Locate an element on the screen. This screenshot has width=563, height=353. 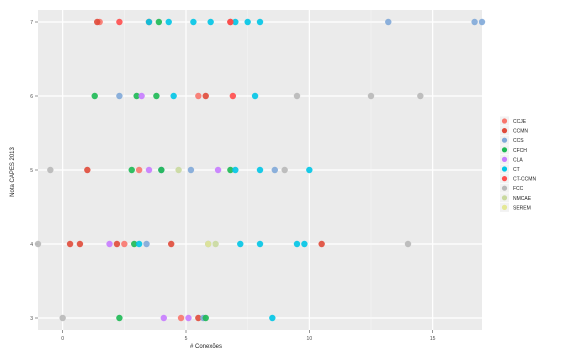
y-tick-label: 6 is located at coordinates (31, 97).